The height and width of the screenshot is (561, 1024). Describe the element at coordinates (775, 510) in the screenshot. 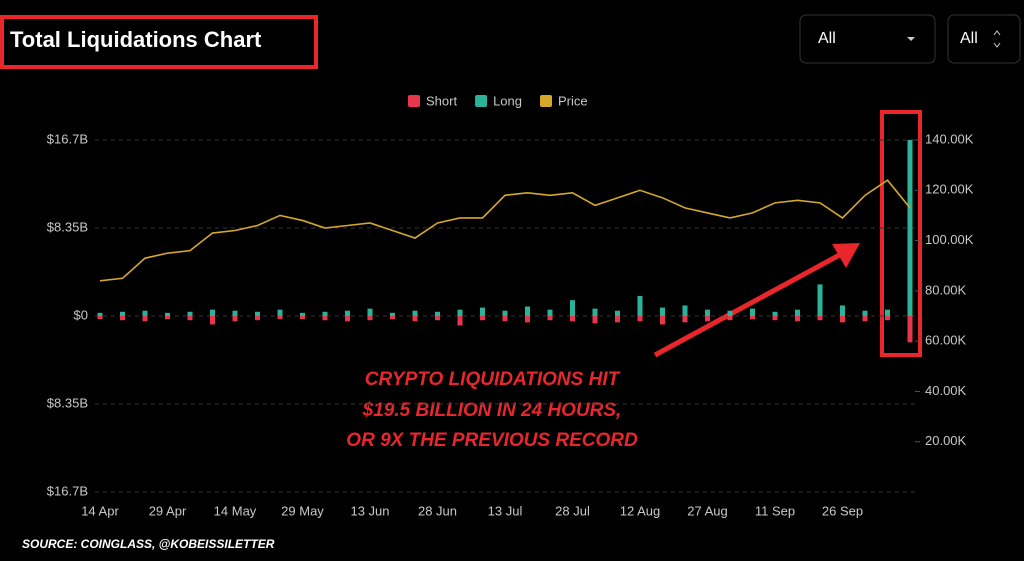

I see `x-tick-label: 11 Sep` at that location.